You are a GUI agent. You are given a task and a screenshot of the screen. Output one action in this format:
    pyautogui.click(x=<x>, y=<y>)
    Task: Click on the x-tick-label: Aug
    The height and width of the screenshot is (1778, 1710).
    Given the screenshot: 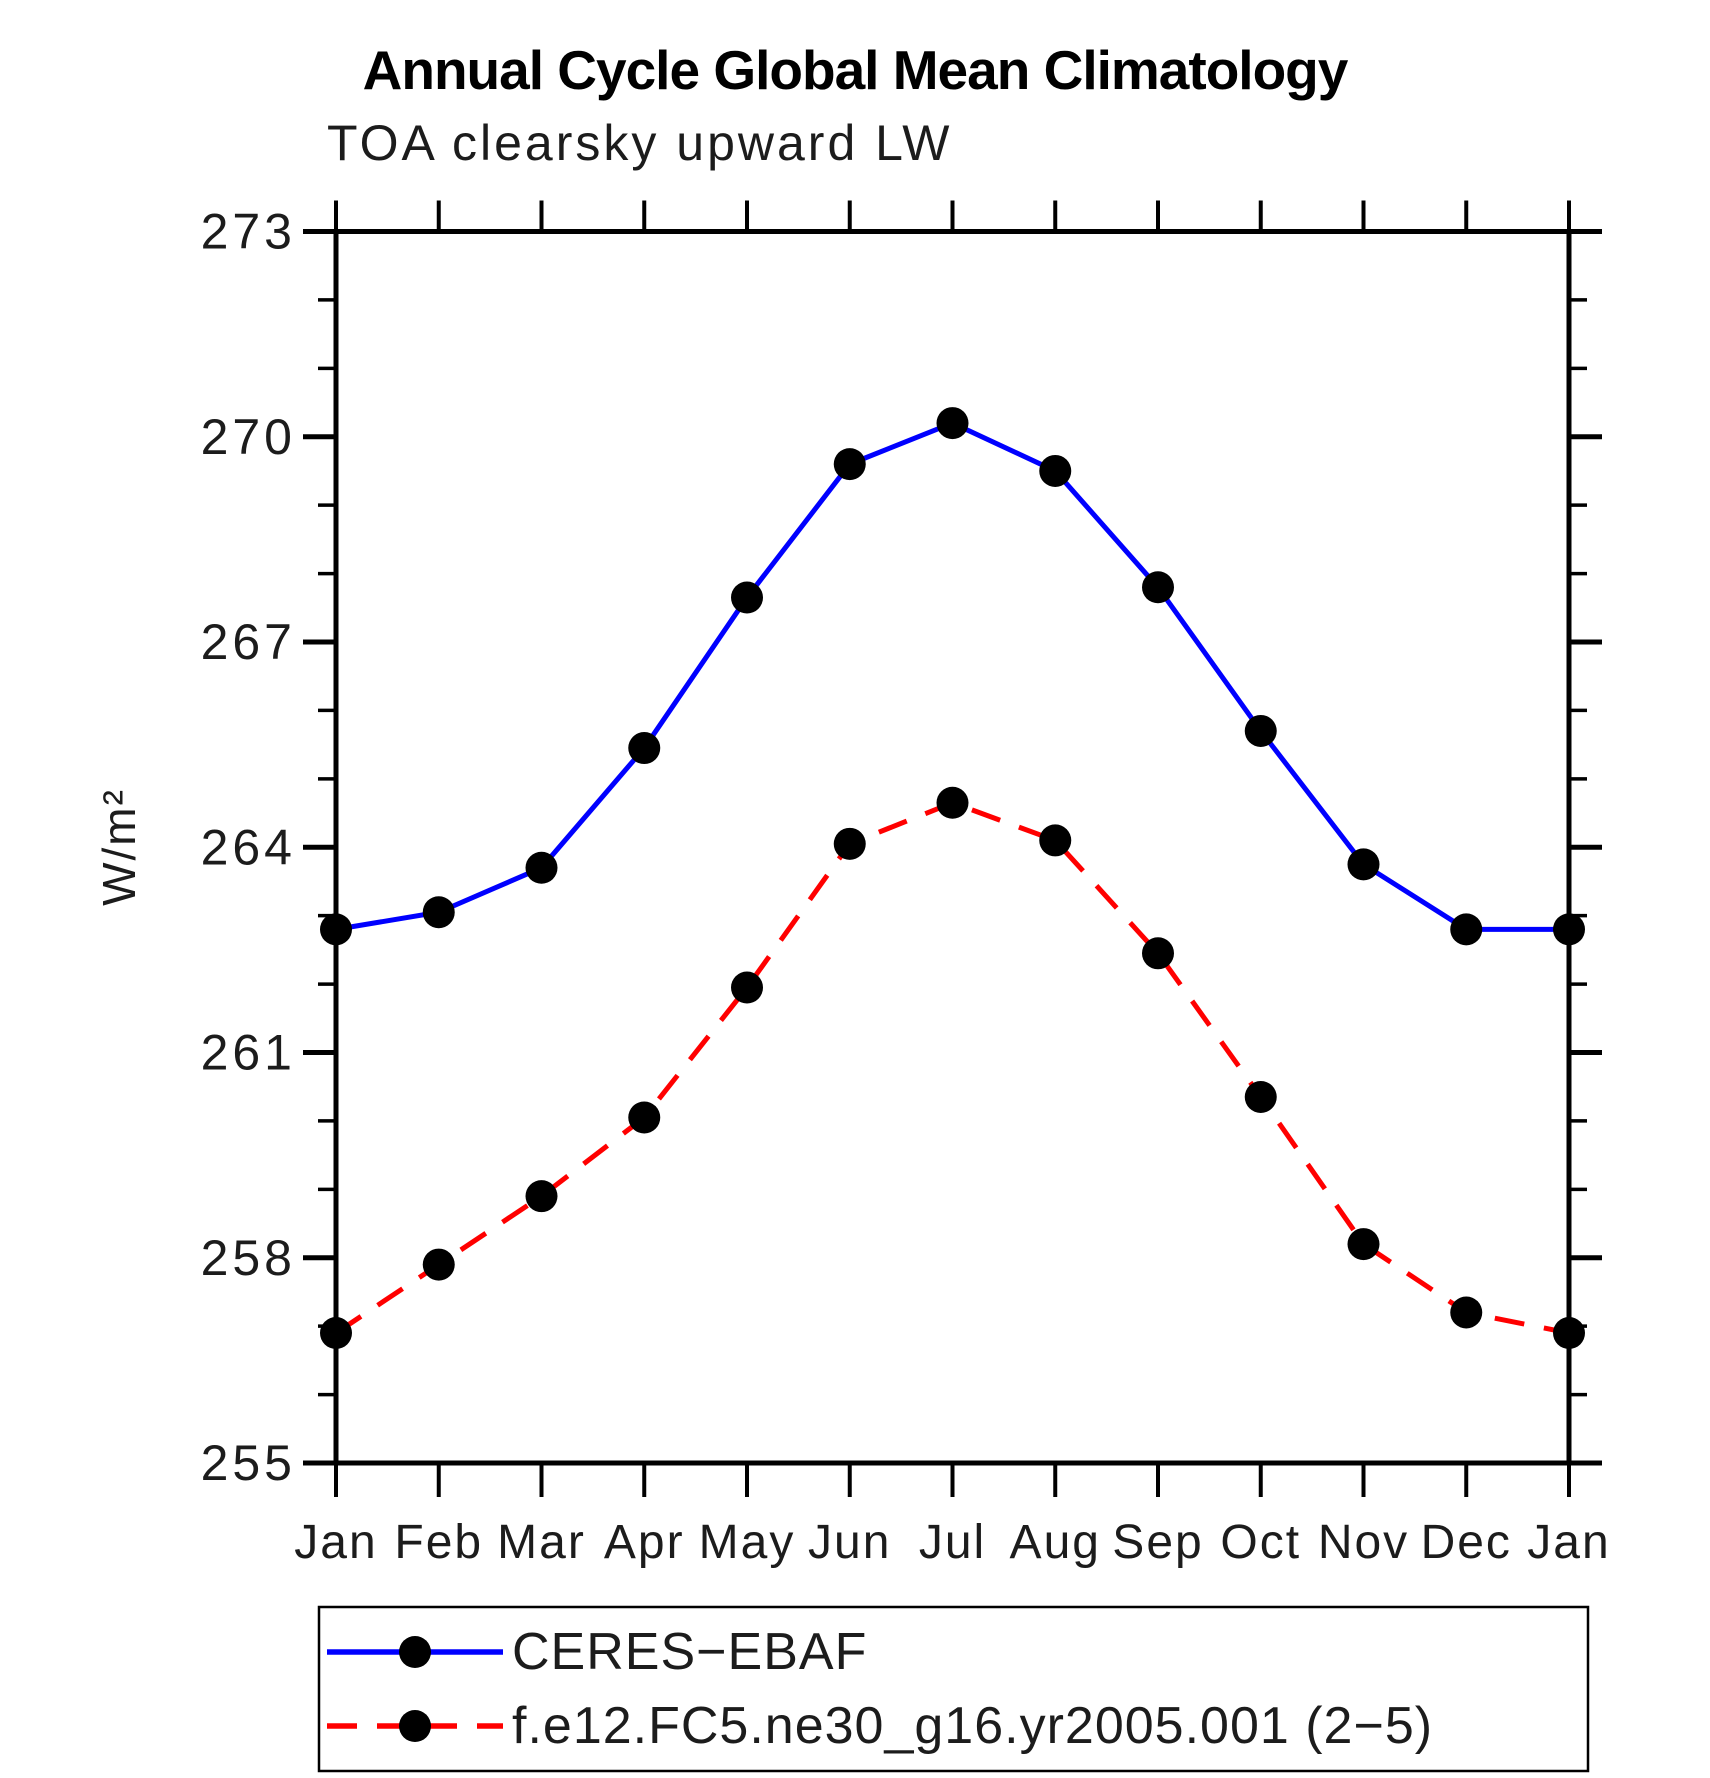 What is the action you would take?
    pyautogui.click(x=1055, y=1542)
    